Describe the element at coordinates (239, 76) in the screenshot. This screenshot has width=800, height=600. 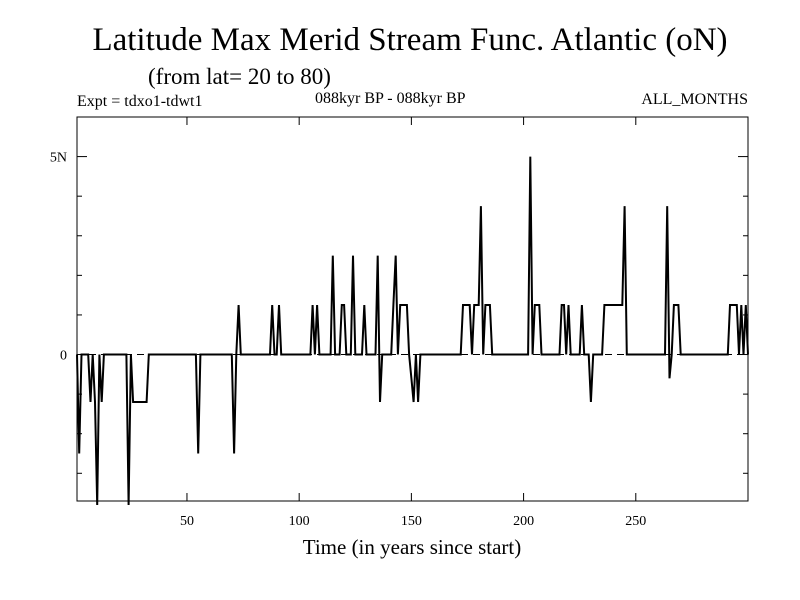
I see `chart-subtitle: (from lat= 20 to 80)` at that location.